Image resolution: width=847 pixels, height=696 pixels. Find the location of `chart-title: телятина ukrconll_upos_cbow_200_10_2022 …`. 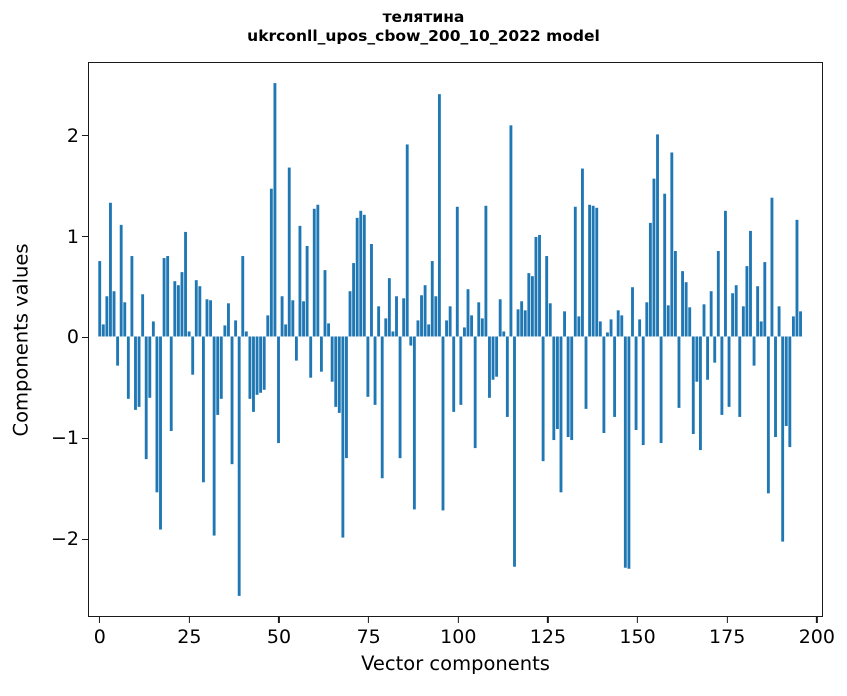

chart-title: телятина ukrconll_upos_cbow_200_10_2022 … is located at coordinates (423, 27).